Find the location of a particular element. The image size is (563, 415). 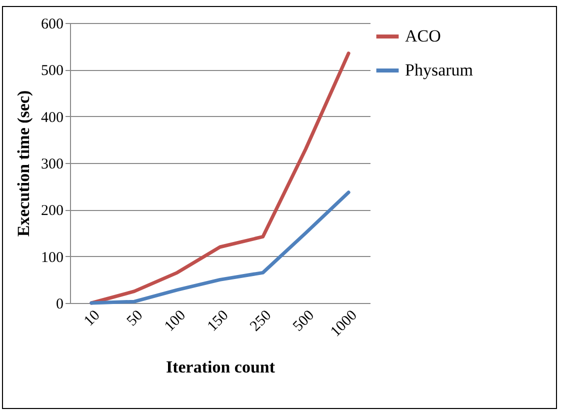

x-tick-label: 500 is located at coordinates (304, 321).